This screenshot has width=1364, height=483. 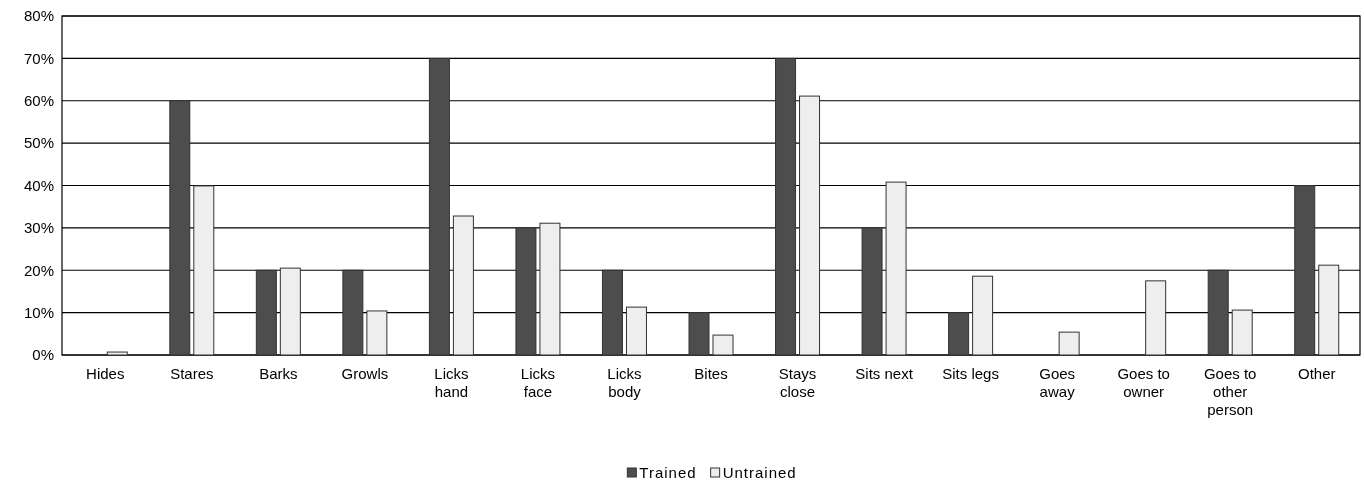 What do you see at coordinates (970, 373) in the screenshot?
I see `x-tick-label: Sits legs` at bounding box center [970, 373].